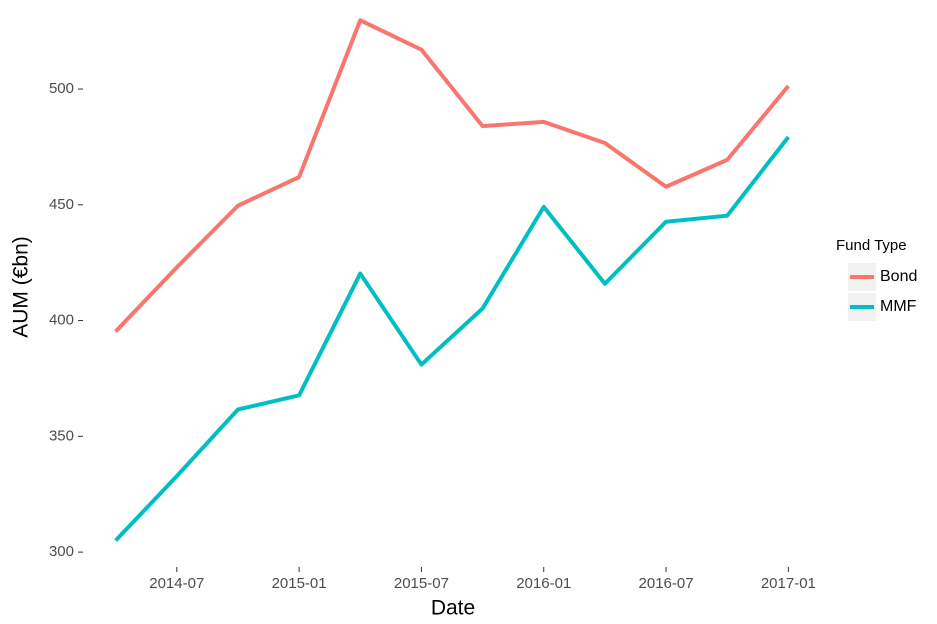 The image size is (937, 624). What do you see at coordinates (61, 435) in the screenshot?
I see `y-tick-label: 350` at bounding box center [61, 435].